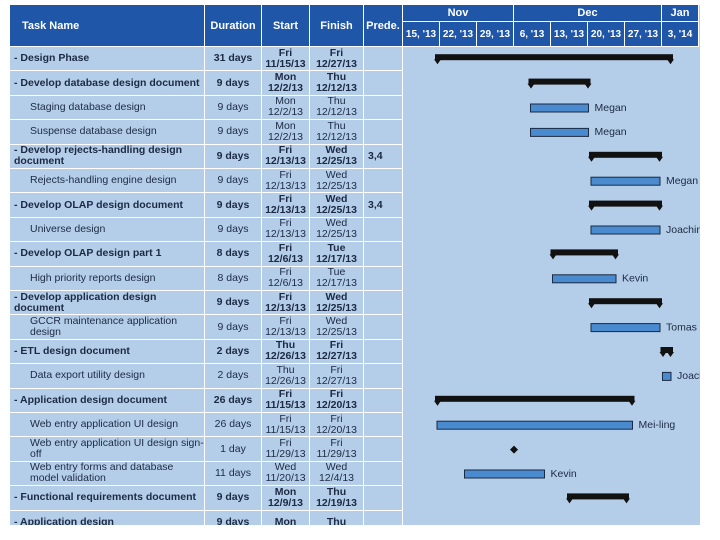 The image size is (720, 540). Describe the element at coordinates (421, 34) in the screenshot. I see `week-header: 15, '13` at that location.